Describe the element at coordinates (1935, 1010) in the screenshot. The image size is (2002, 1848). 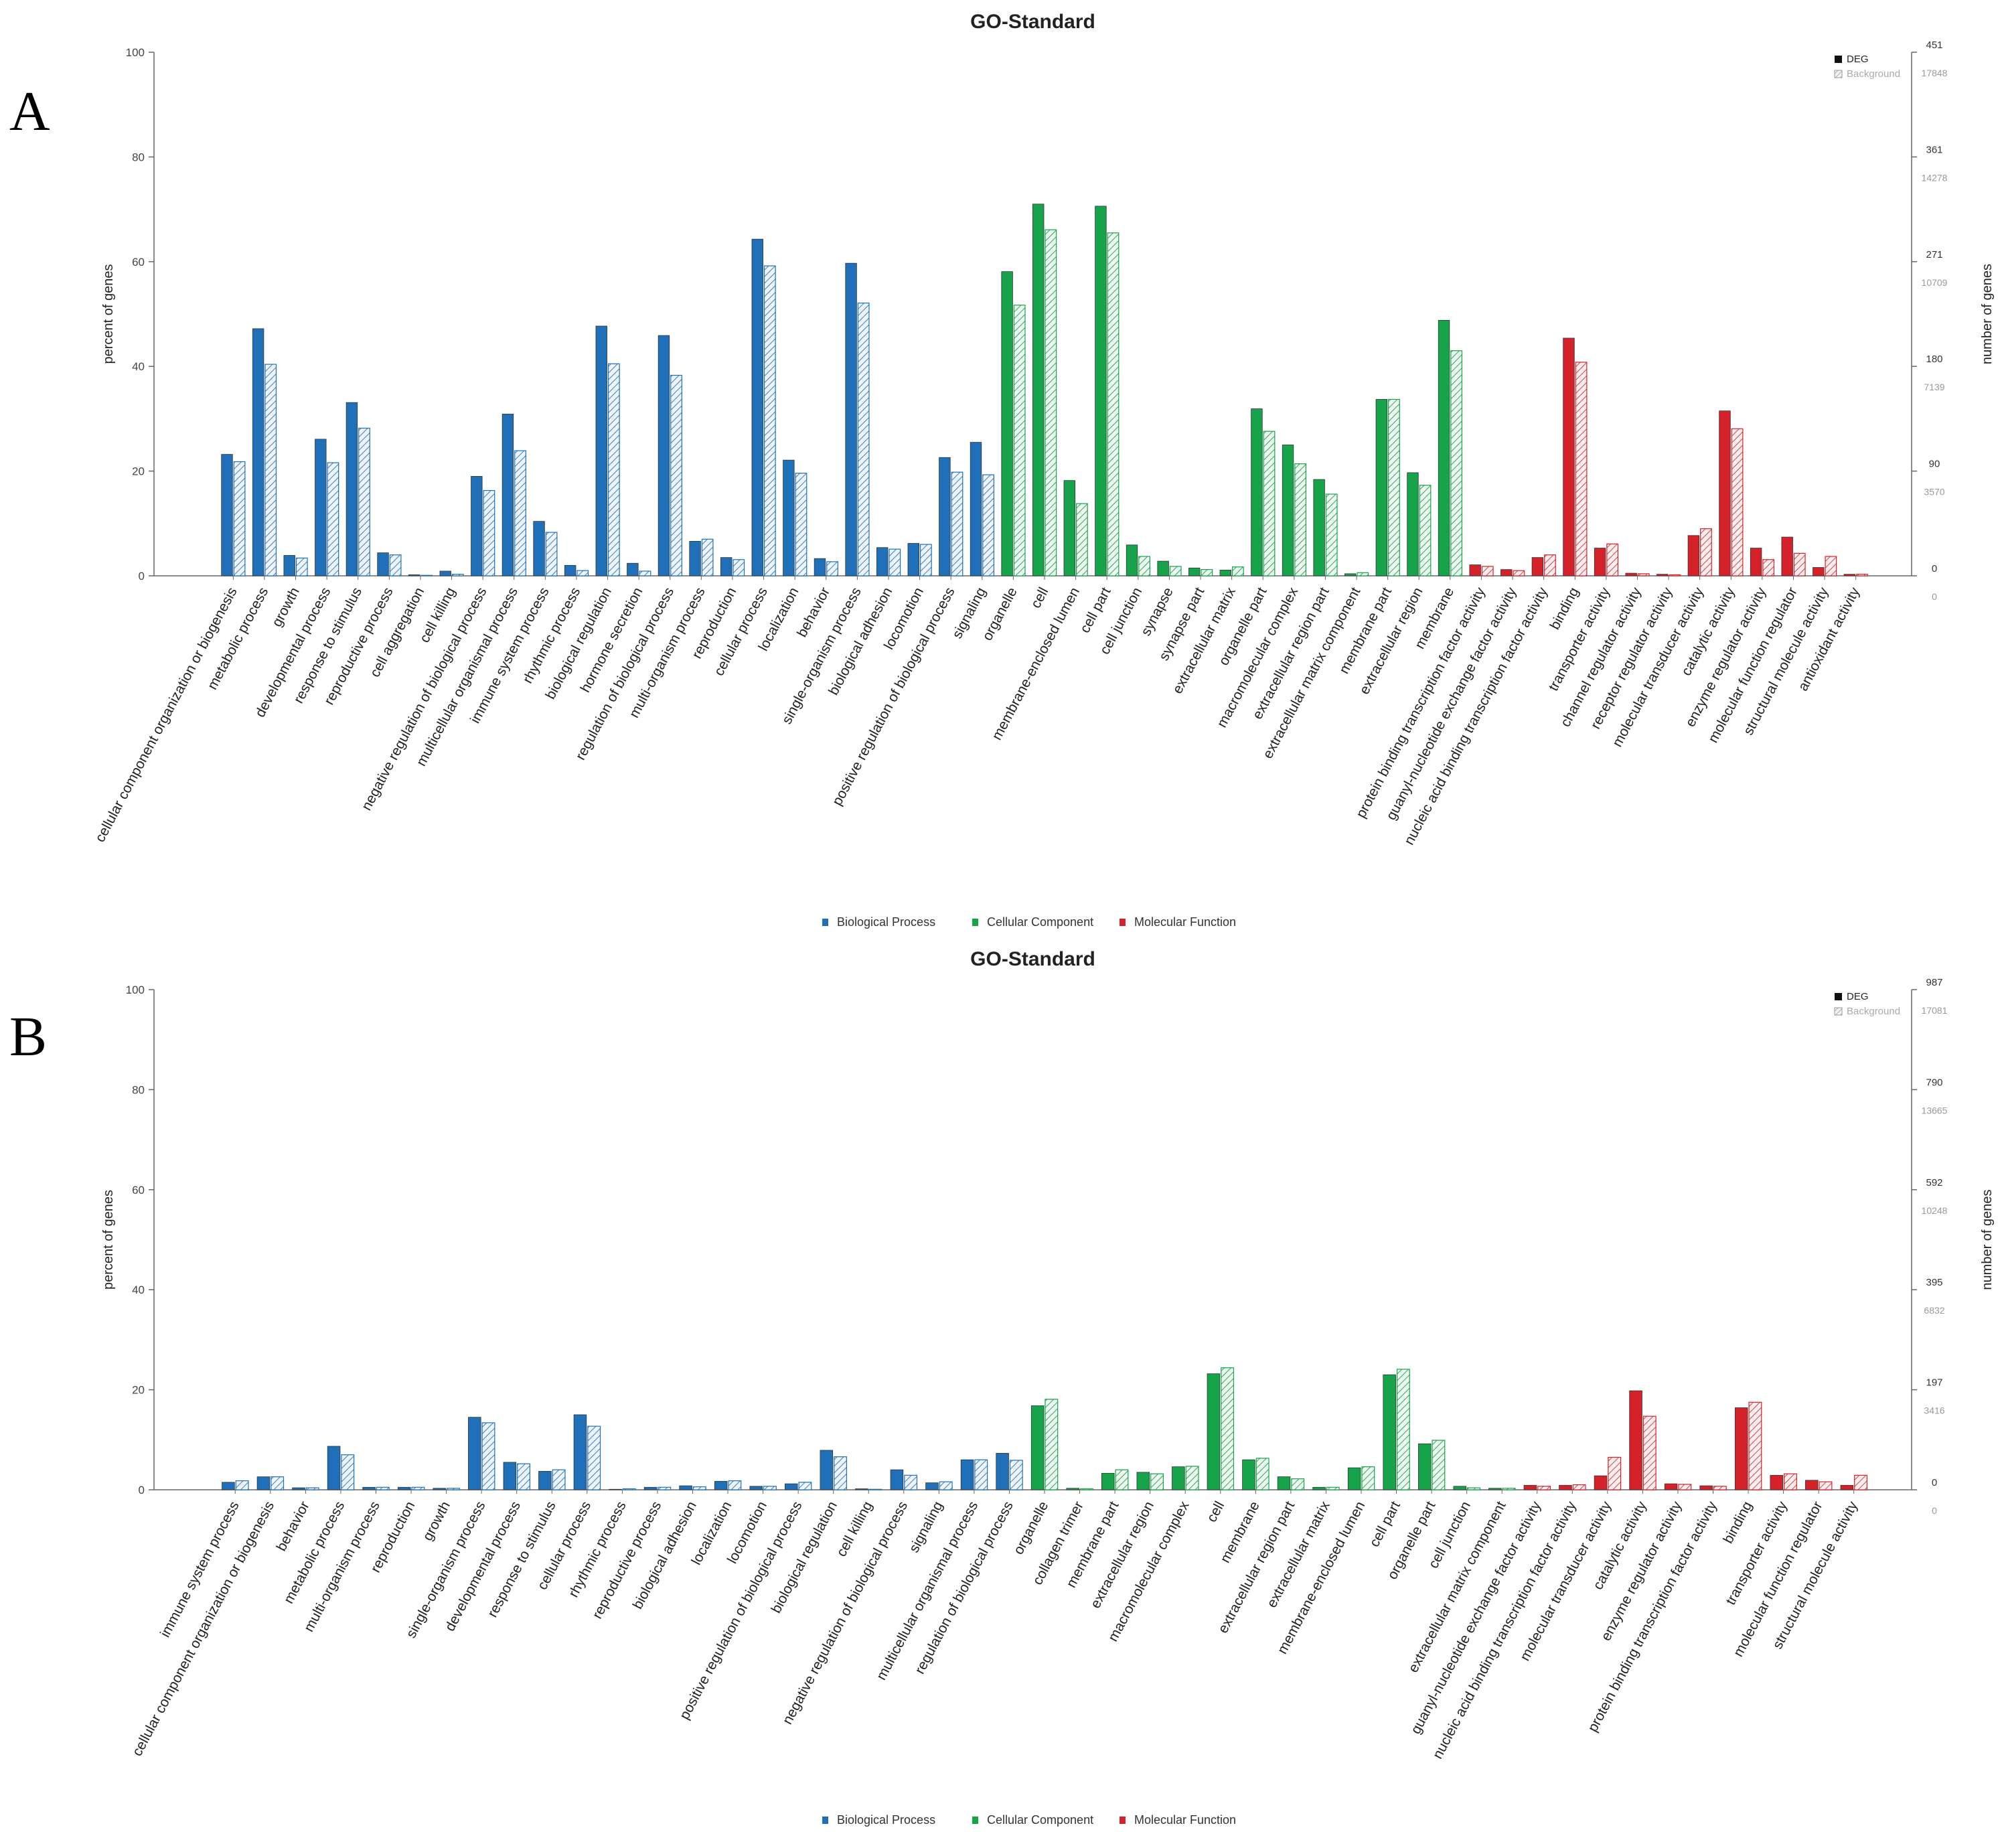
I see `right-tick-label-background: 17081` at that location.